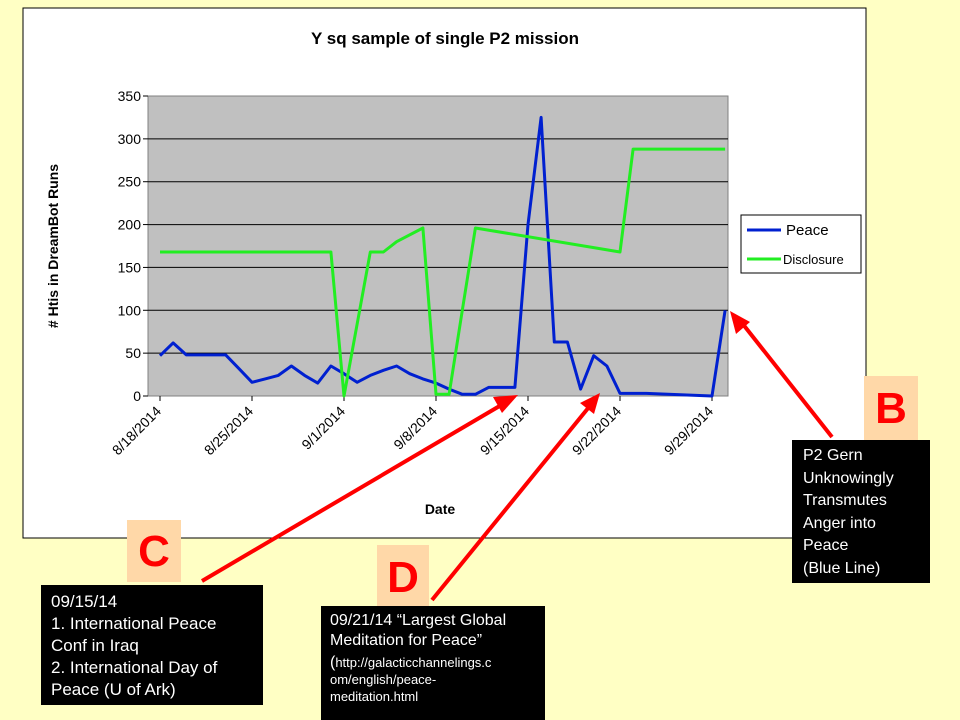 The height and width of the screenshot is (720, 960). I want to click on x-axis-label: Date, so click(440, 509).